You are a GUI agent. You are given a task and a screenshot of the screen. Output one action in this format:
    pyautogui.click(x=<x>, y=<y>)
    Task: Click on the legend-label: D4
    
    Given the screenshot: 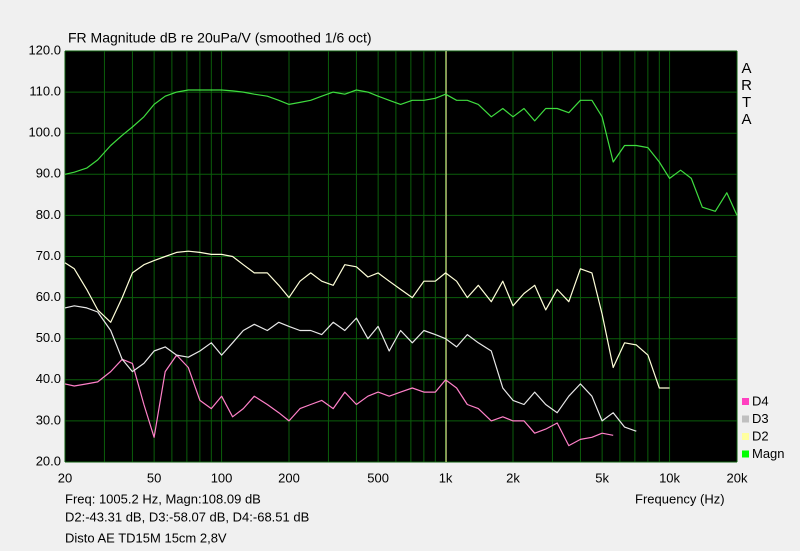 What is the action you would take?
    pyautogui.click(x=760, y=400)
    